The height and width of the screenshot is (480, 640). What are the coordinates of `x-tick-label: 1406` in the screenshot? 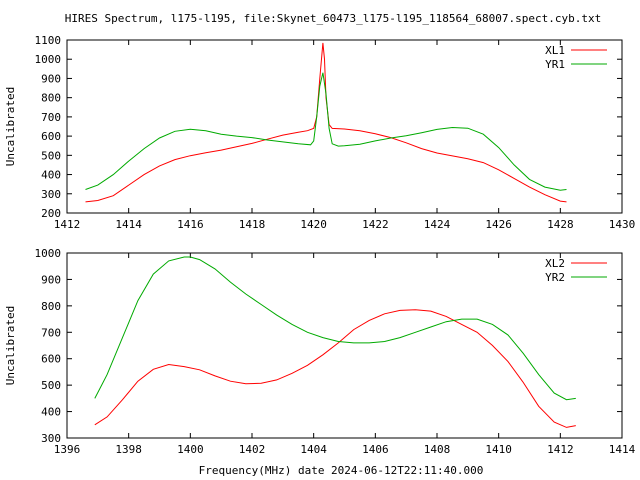 It's located at (375, 449).